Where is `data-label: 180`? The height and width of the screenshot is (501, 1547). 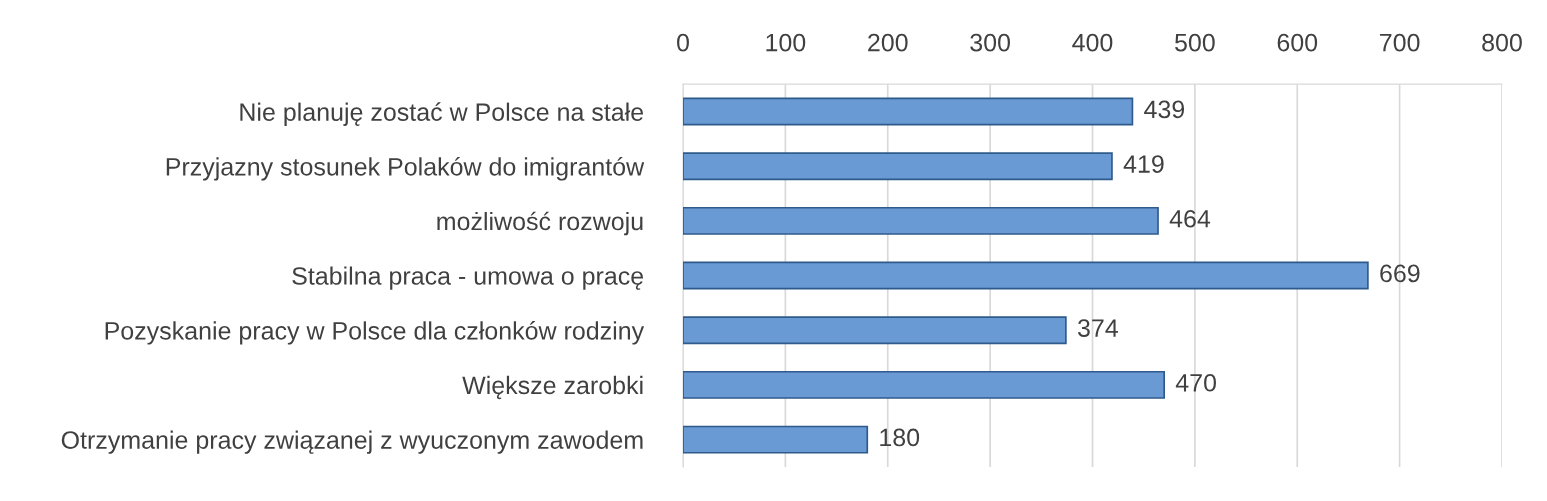
data-label: 180 is located at coordinates (900, 437).